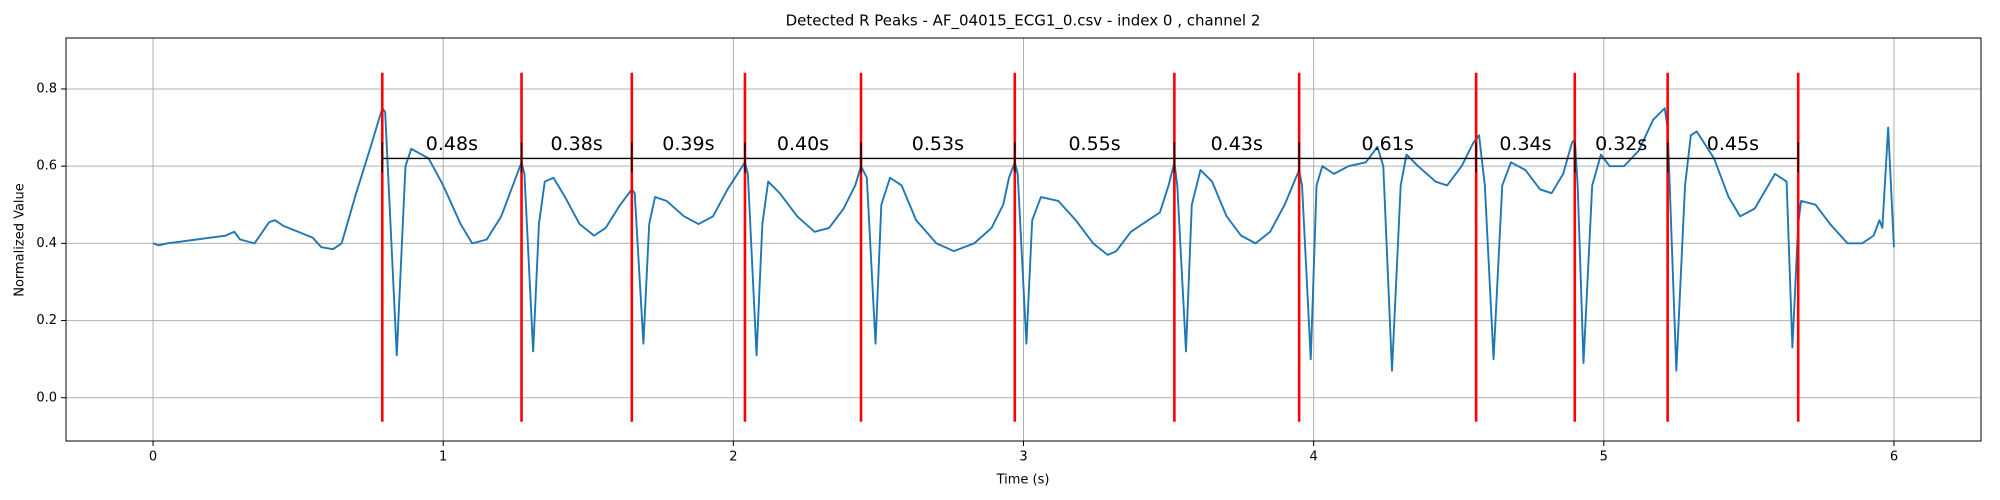  Describe the element at coordinates (1733, 144) in the screenshot. I see `interval-label: 0.45s` at that location.